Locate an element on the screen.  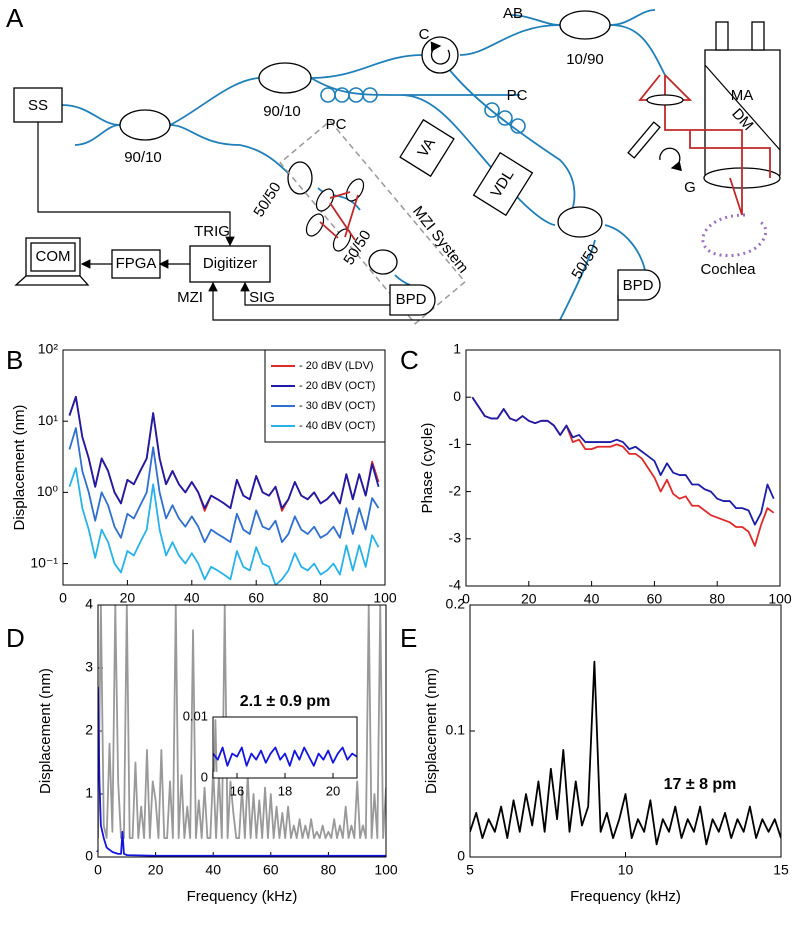
label: Digitizer is located at coordinates (230, 263).